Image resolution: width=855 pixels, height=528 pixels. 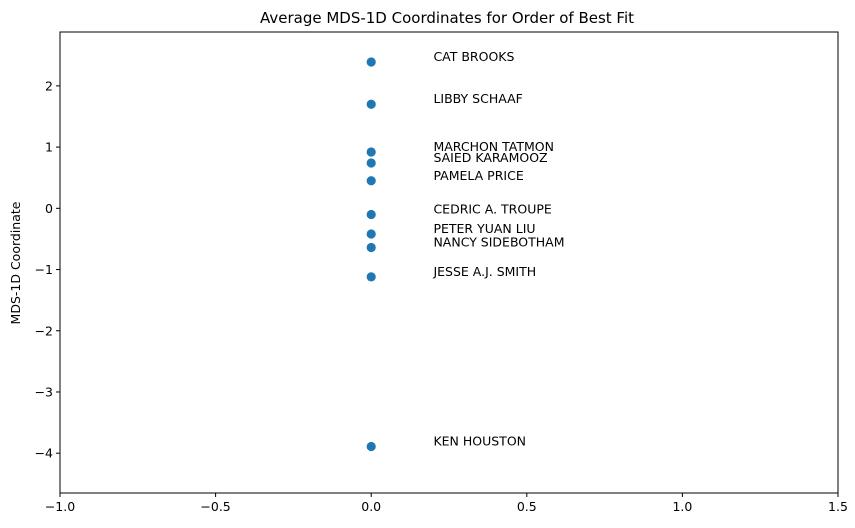 What do you see at coordinates (479, 440) in the screenshot?
I see `point-label: KEN HOUSTON` at bounding box center [479, 440].